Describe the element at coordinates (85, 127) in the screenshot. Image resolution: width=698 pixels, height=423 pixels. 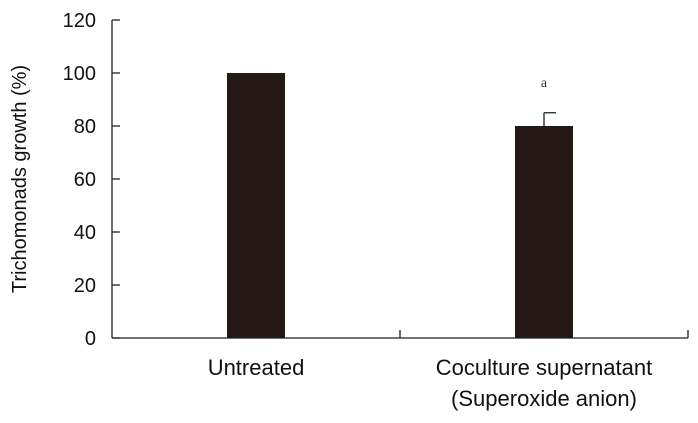
I see `y-tick-label: 80` at that location.